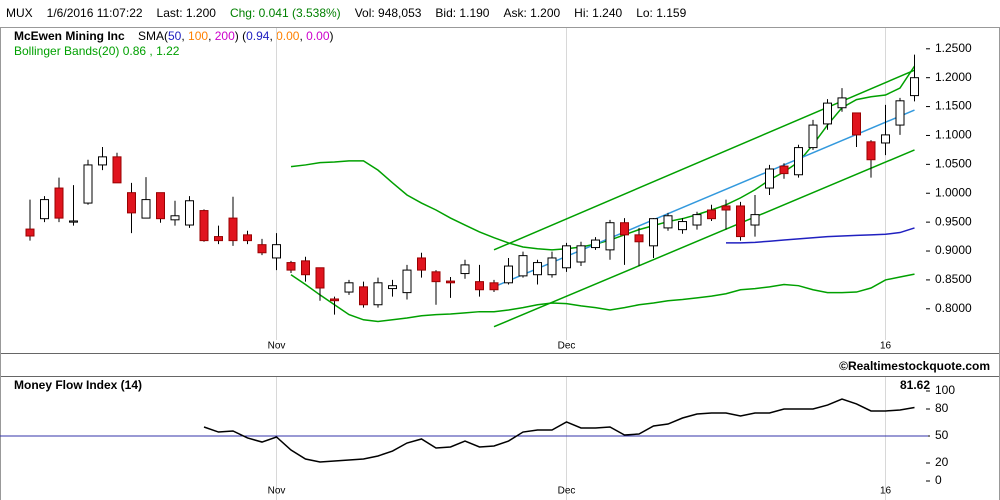  I want to click on y-tick-label: 1.1000, so click(953, 135).